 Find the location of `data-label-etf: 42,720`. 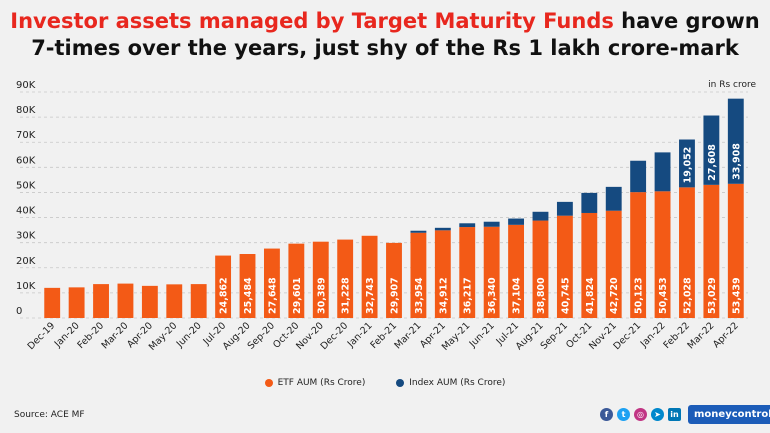

data-label-etf: 42,720 is located at coordinates (614, 295).